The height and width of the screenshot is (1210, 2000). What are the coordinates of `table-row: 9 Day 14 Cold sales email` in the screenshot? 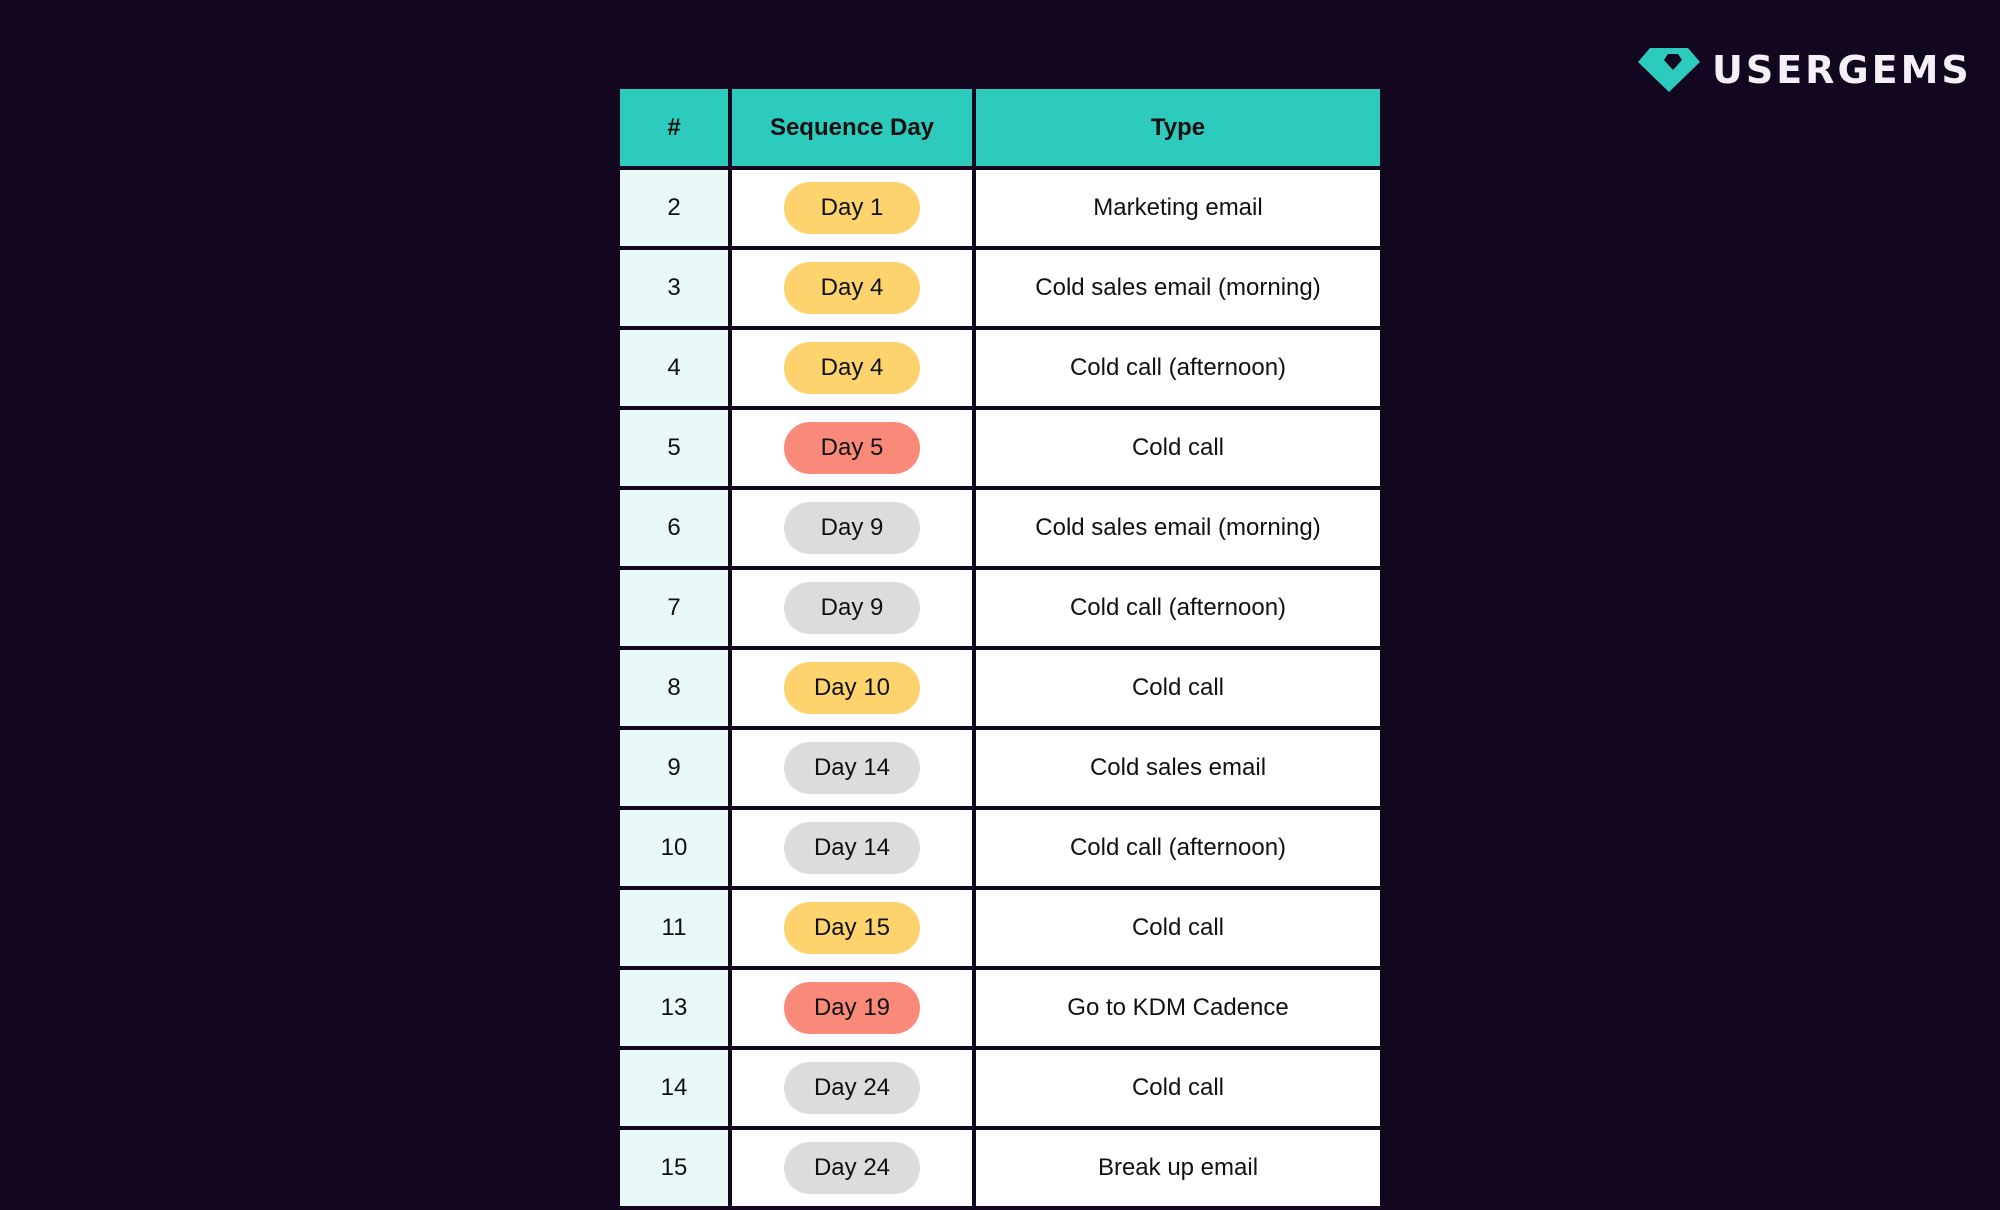 It's located at (1000, 768).